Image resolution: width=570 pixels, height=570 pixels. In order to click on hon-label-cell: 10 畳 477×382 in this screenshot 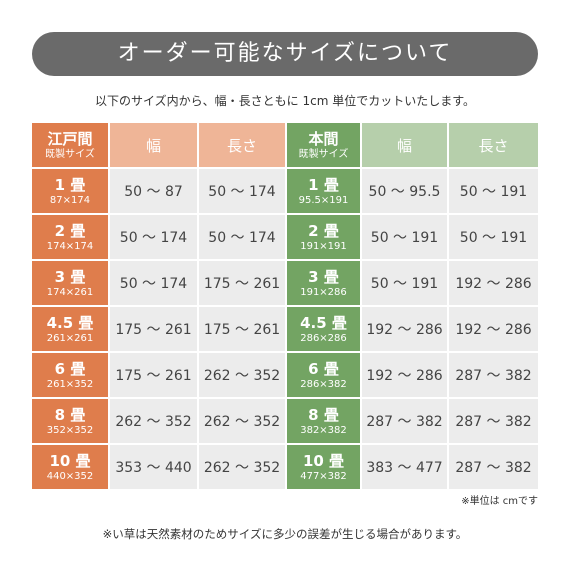, I will do `click(323, 467)`.